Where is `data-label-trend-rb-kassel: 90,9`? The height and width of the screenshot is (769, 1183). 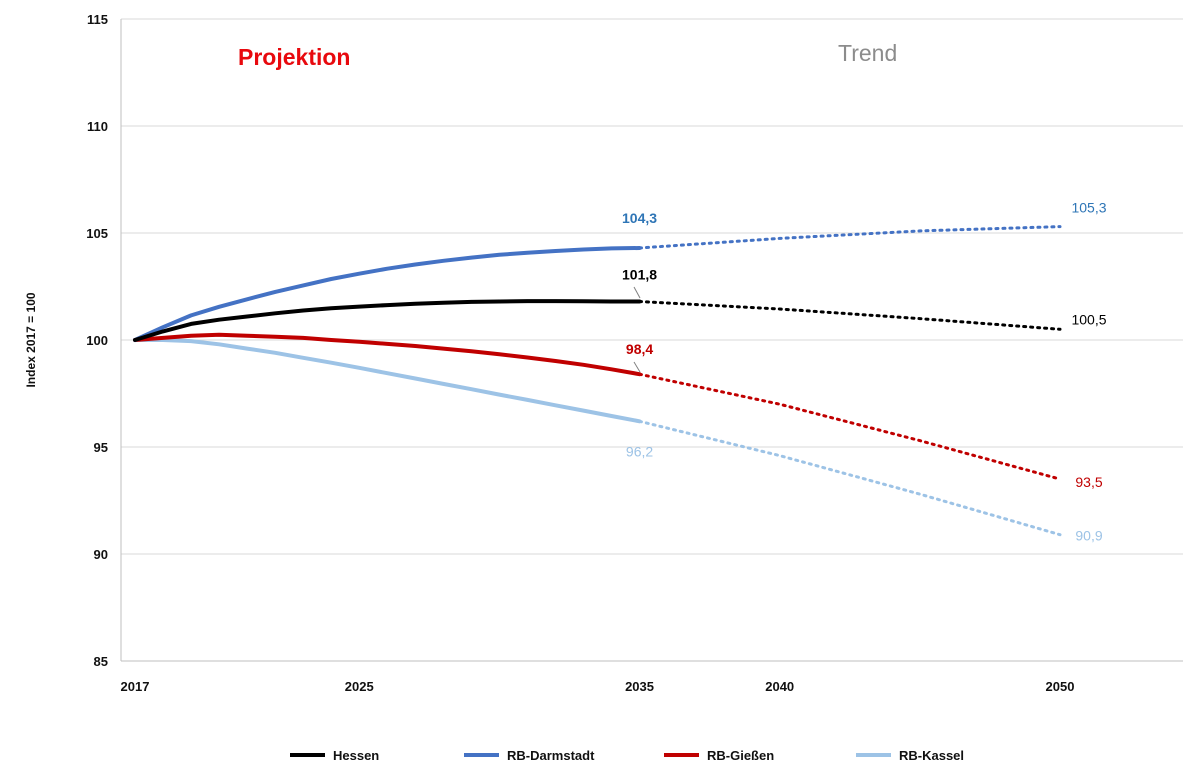
data-label-trend-rb-kassel: 90,9 is located at coordinates (1088, 536).